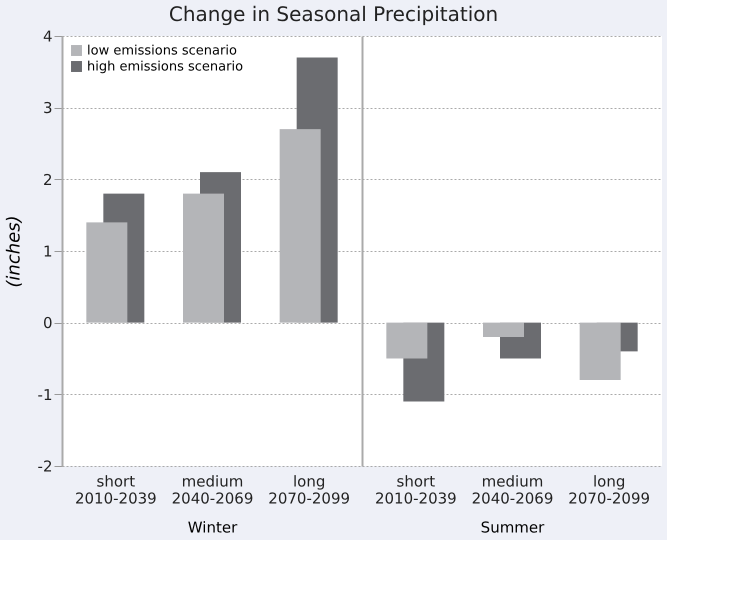 The height and width of the screenshot is (614, 743). I want to click on y-tick-label: 4, so click(47, 37).